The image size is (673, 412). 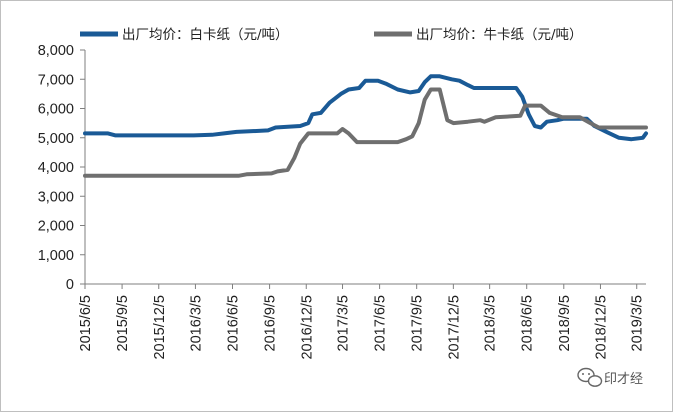 I want to click on x-tick-label: 2015/6/5, so click(x=86, y=323).